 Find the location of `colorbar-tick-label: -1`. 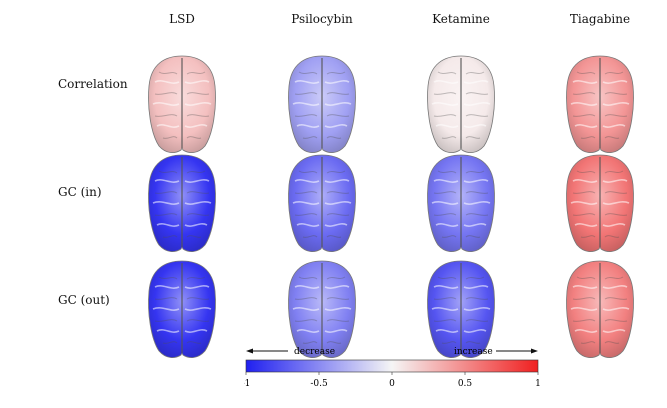

colorbar-tick-label: -1 is located at coordinates (247, 384).